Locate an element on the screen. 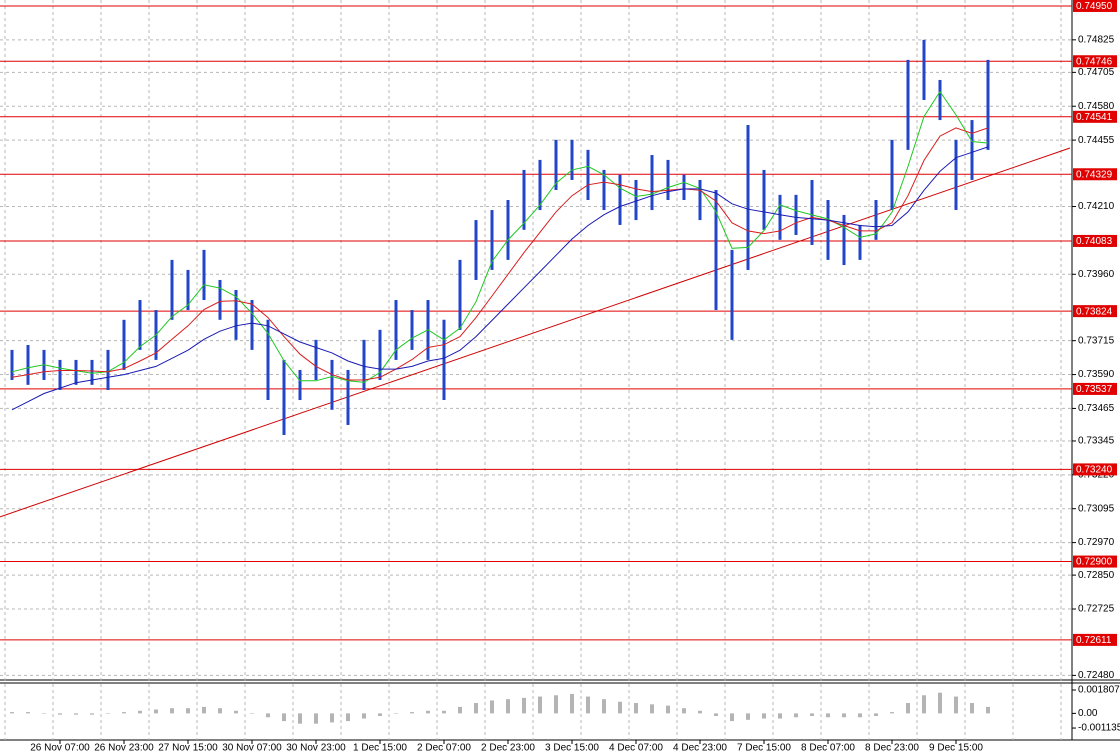 This screenshot has width=1120, height=755. x-tick-label: 26 Nov 07:00 is located at coordinates (60, 748).